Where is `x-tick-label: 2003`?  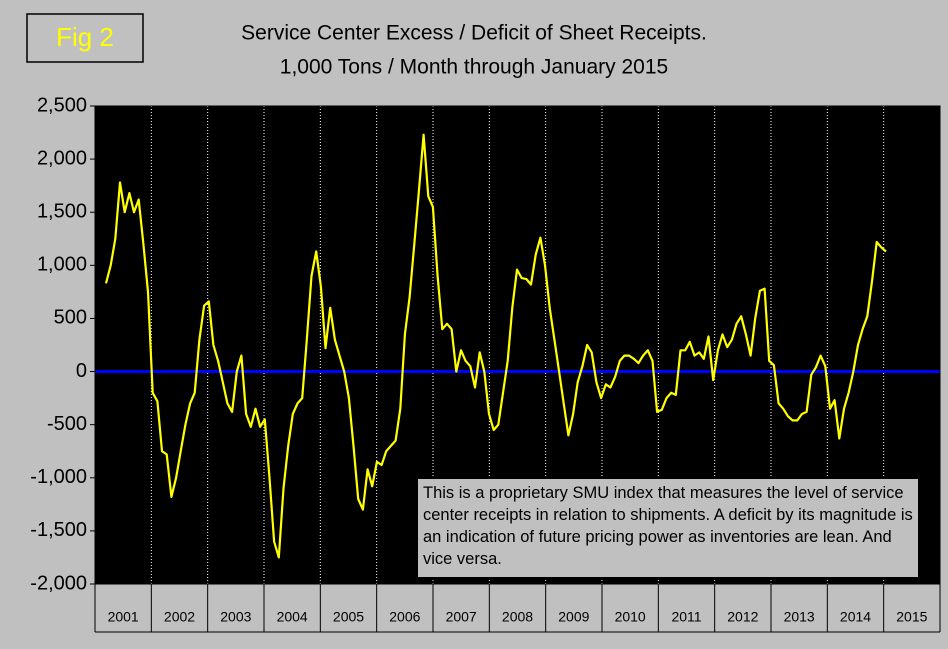
x-tick-label: 2003 is located at coordinates (235, 617).